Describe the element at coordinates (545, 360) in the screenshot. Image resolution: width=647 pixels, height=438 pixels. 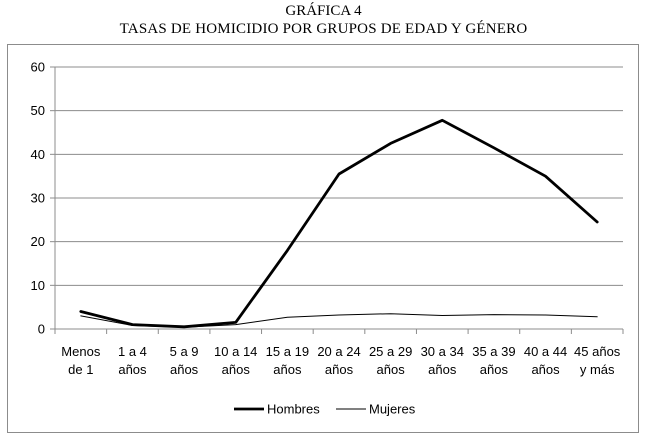
I see `x-tick-label: 40 a 44 años` at that location.